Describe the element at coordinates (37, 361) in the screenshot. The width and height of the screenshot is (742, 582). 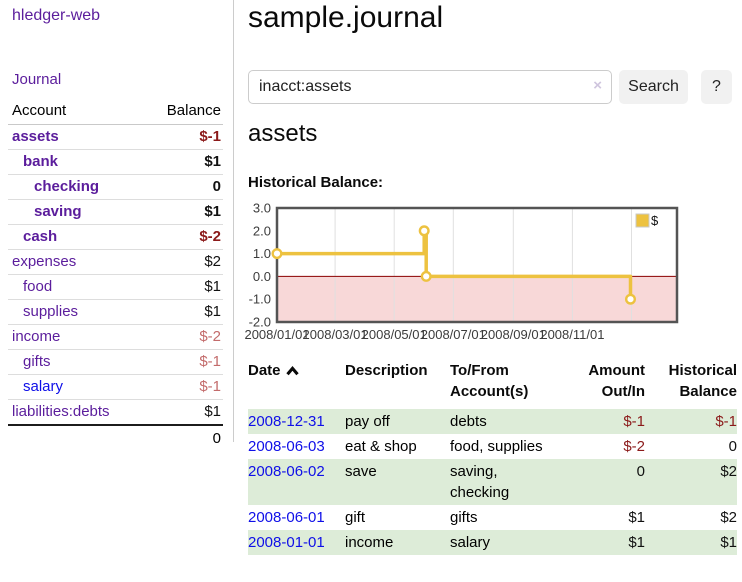
I see `account-link: gifts` at that location.